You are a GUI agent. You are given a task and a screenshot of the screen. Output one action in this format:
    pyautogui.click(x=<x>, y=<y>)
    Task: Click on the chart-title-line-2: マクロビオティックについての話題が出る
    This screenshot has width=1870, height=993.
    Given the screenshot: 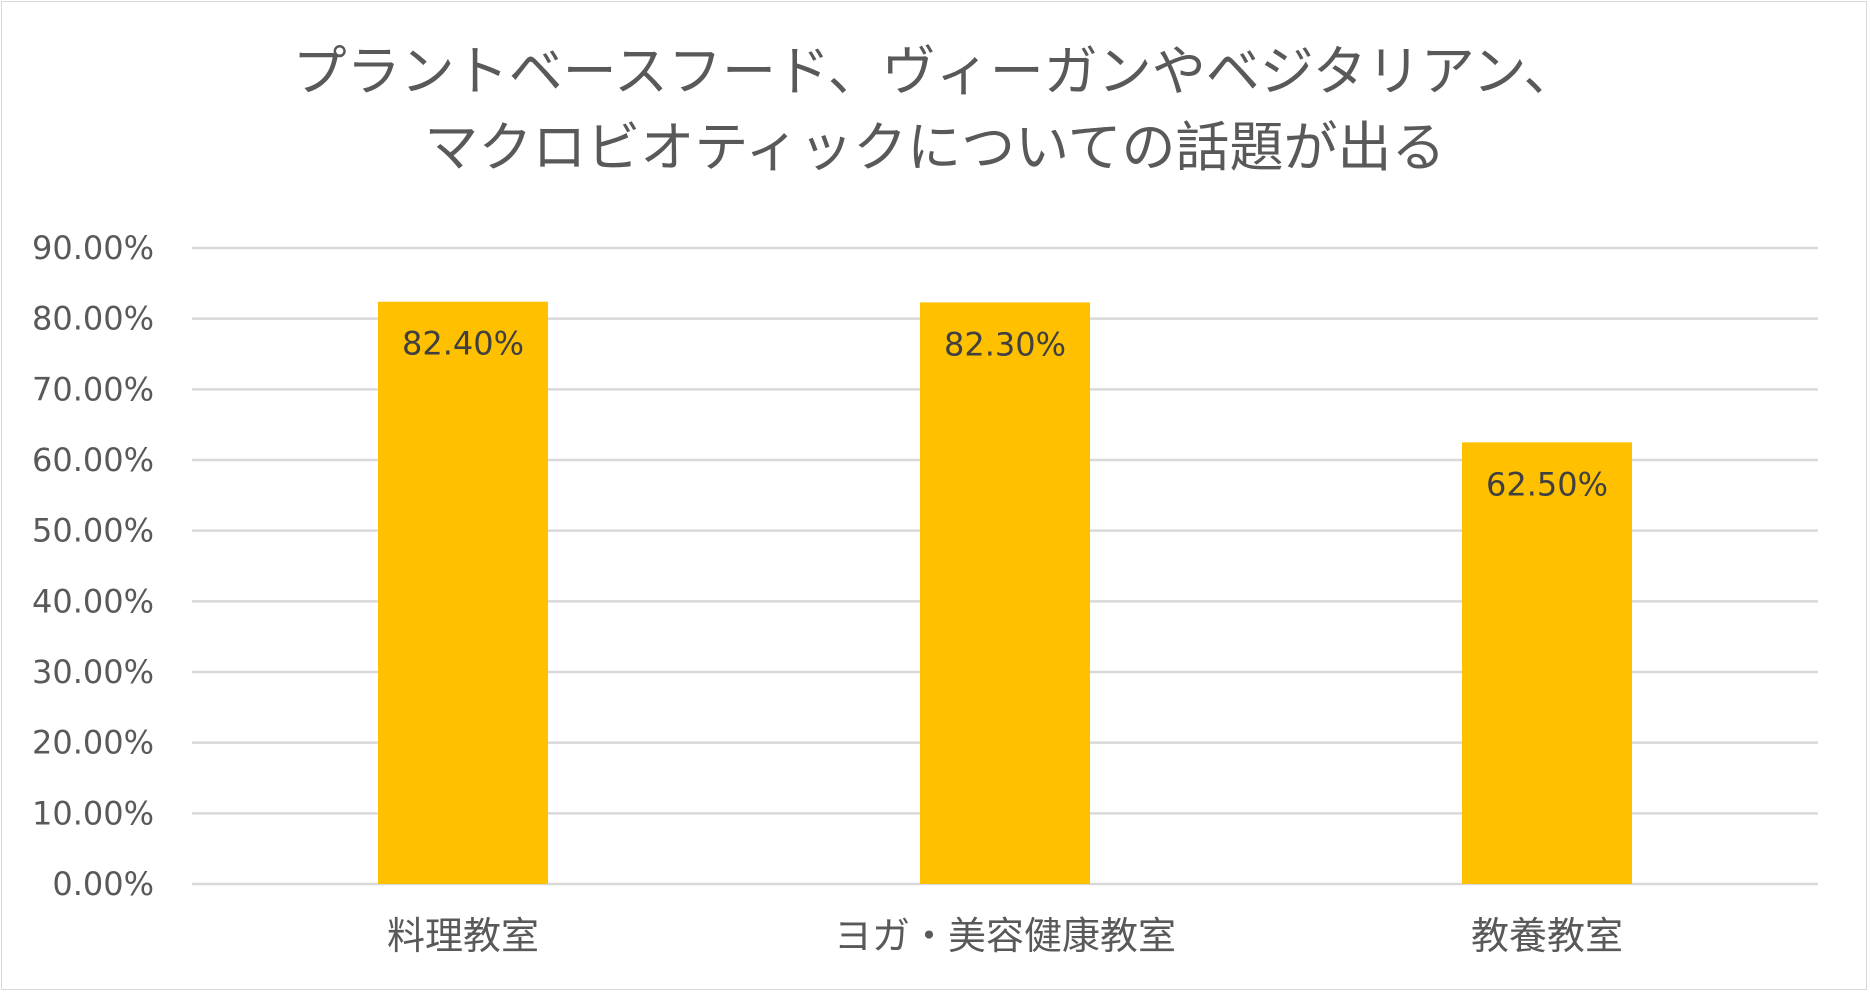 What is the action you would take?
    pyautogui.click(x=935, y=147)
    